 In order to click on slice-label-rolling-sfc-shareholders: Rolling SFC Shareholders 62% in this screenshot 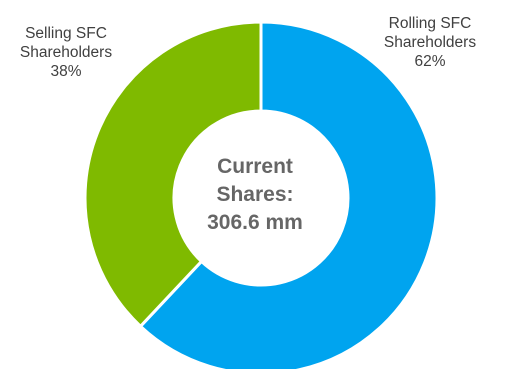, I will do `click(430, 42)`.